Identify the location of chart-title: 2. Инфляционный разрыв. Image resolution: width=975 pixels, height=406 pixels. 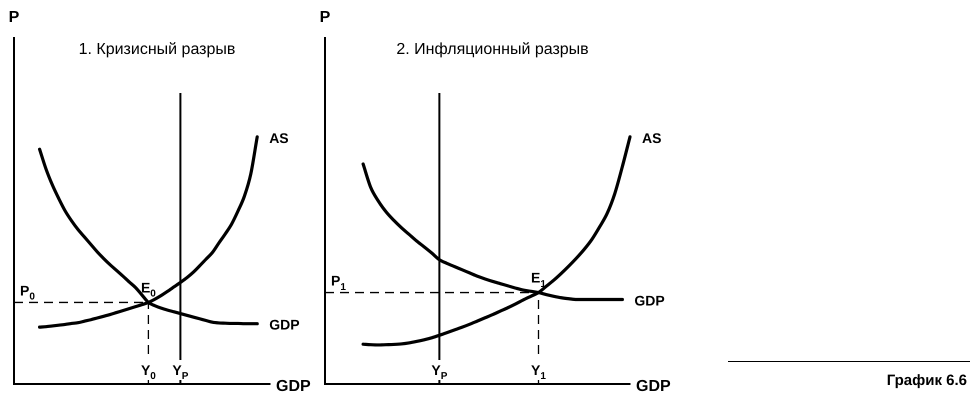
(492, 49).